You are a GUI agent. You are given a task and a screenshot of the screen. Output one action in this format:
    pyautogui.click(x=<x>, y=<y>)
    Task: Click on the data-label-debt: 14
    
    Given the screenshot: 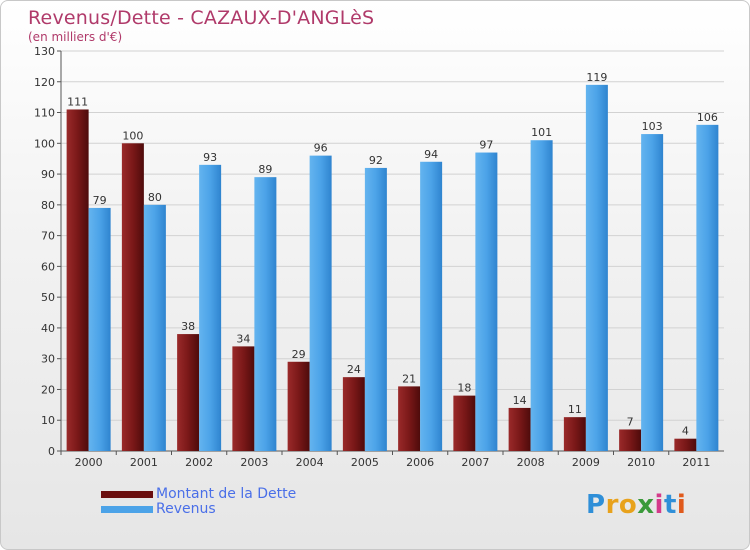 What is the action you would take?
    pyautogui.click(x=520, y=400)
    